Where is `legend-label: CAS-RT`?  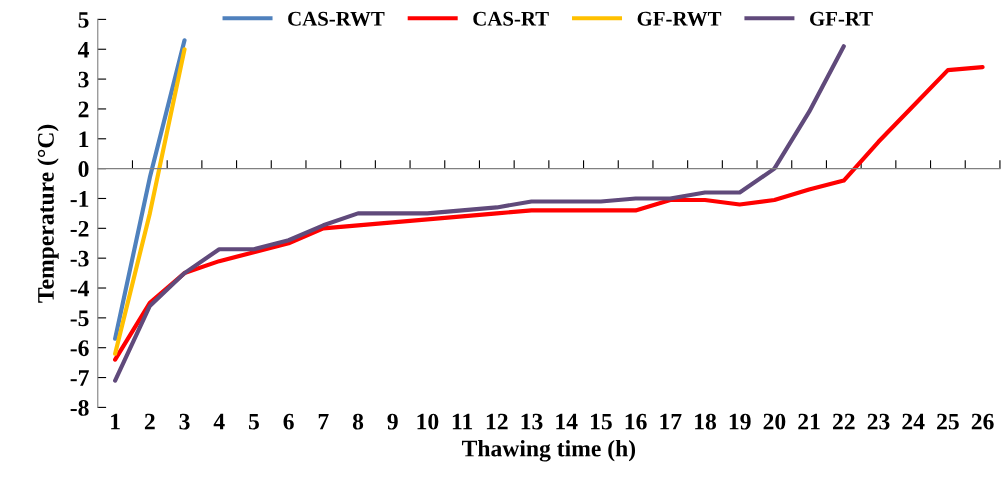 legend-label: CAS-RT is located at coordinates (511, 18).